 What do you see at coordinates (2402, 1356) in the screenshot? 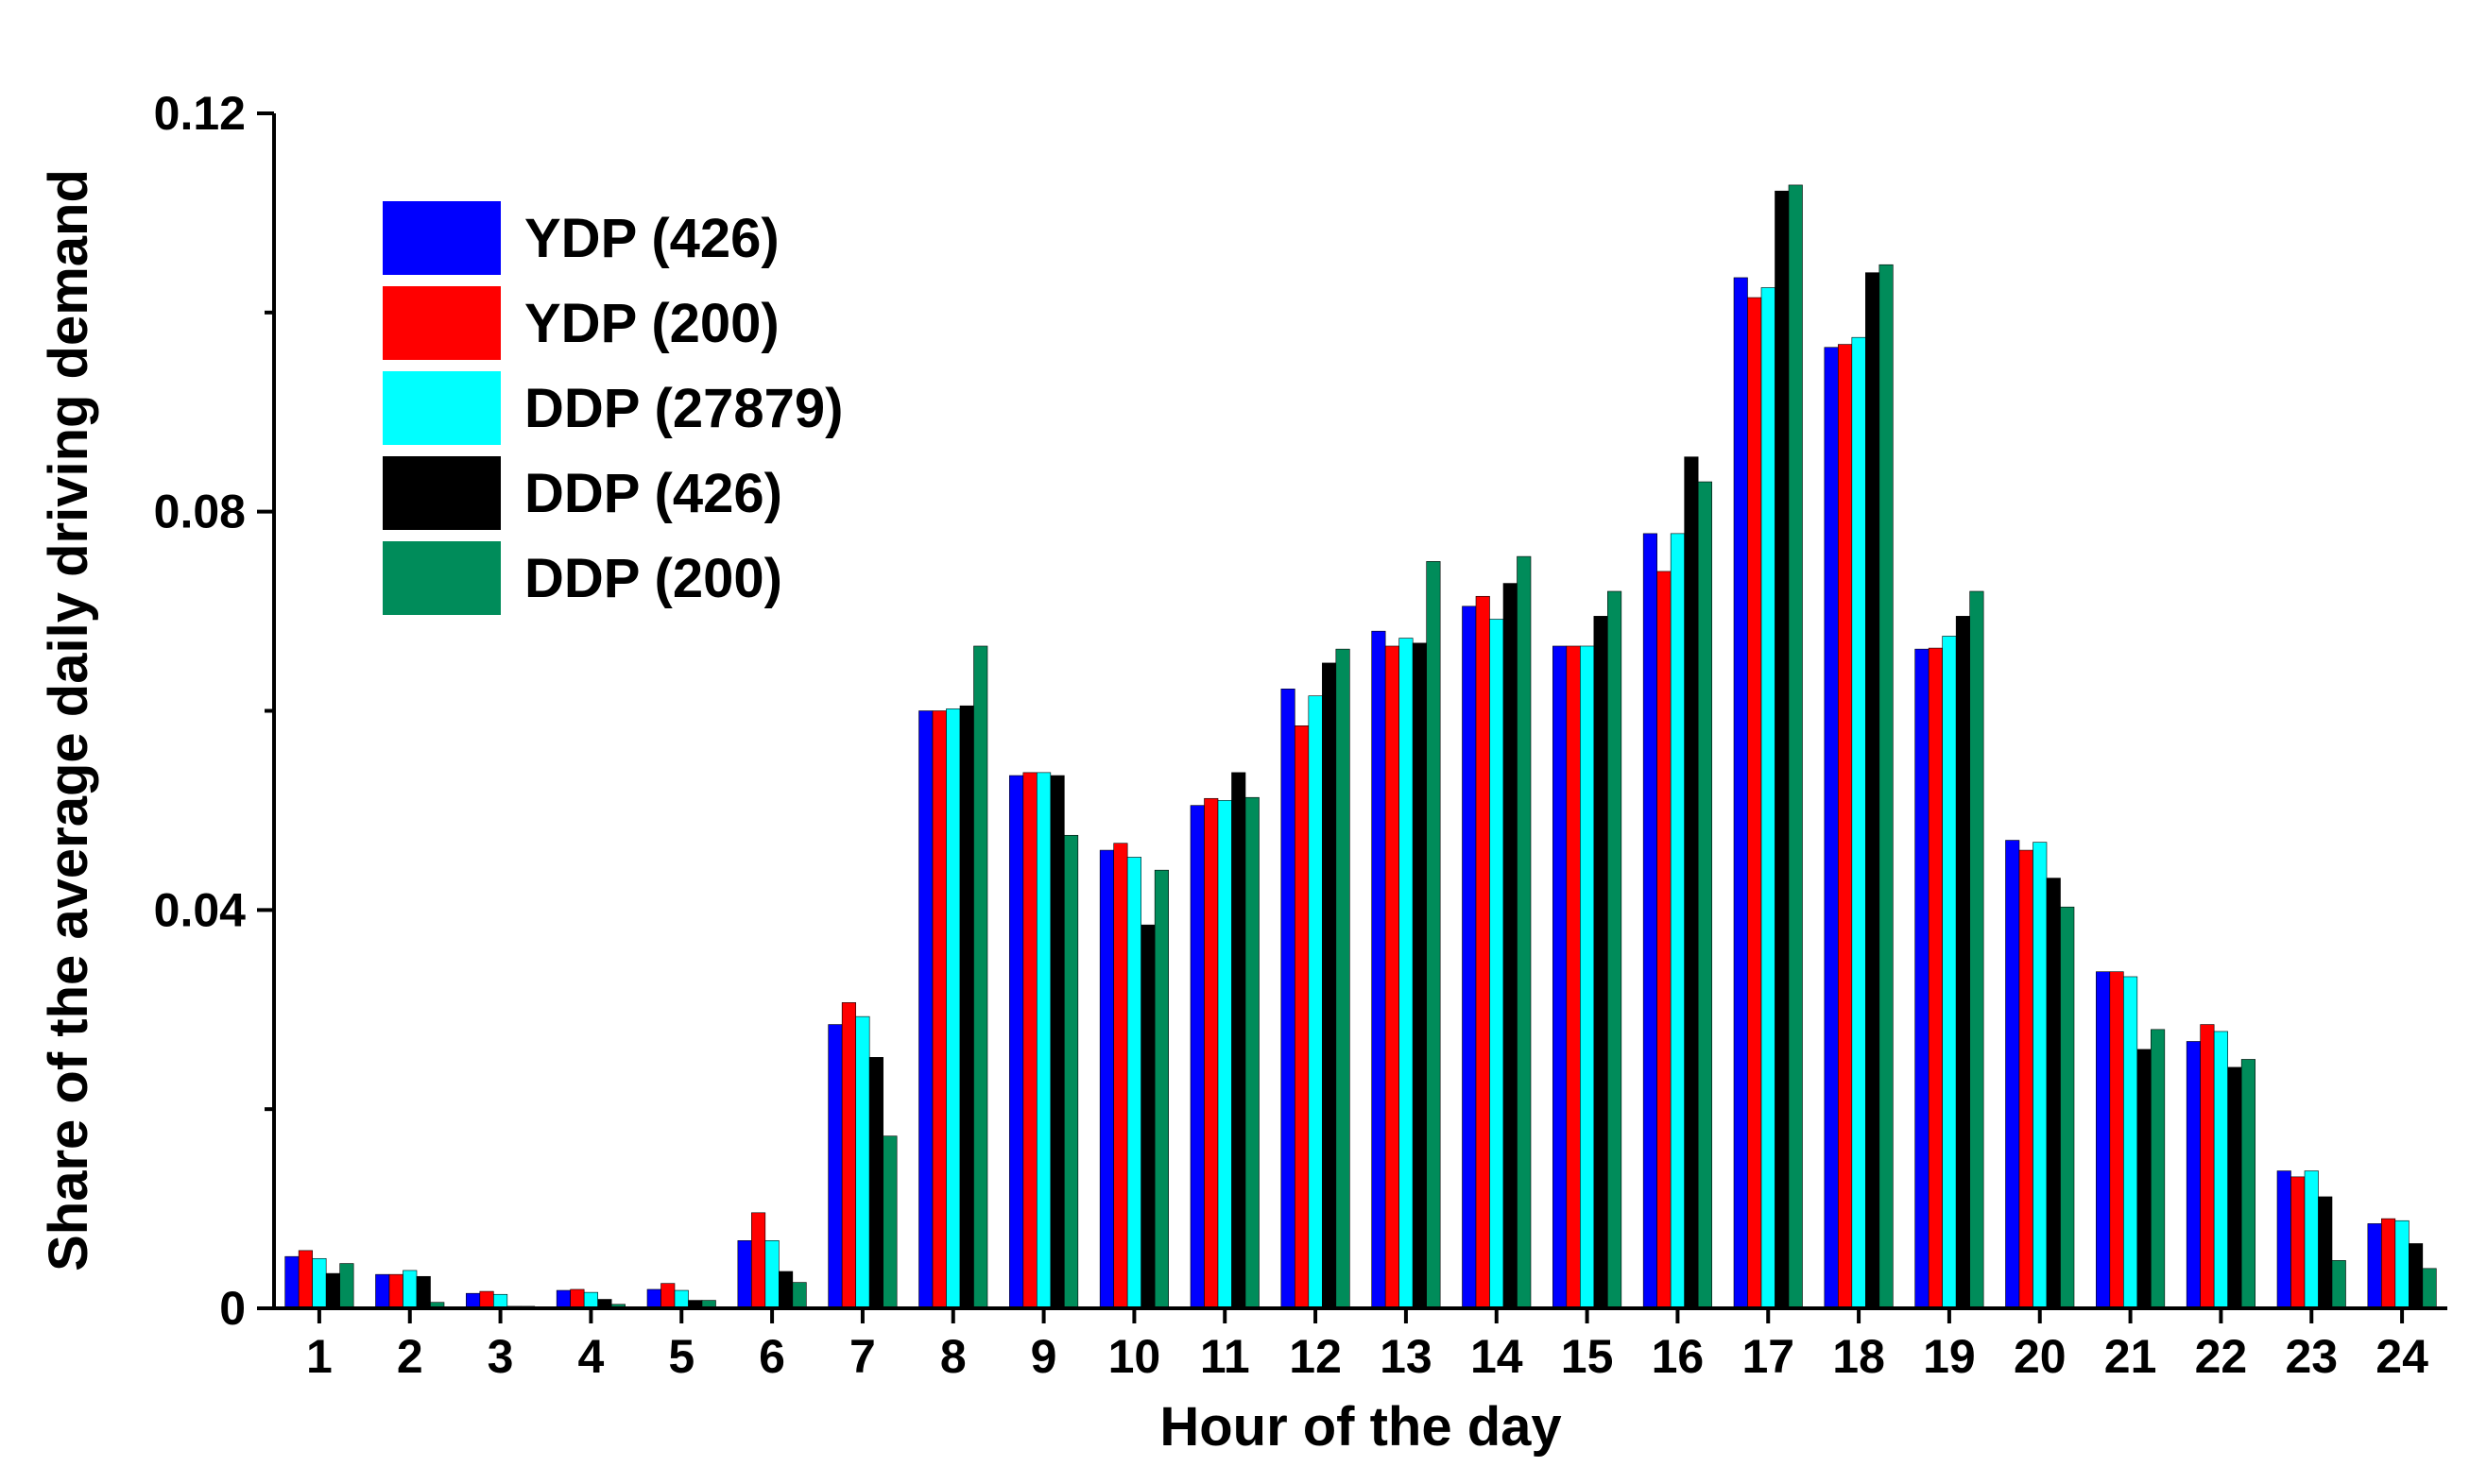
I see `x-tick-label-24: 24` at bounding box center [2402, 1356].